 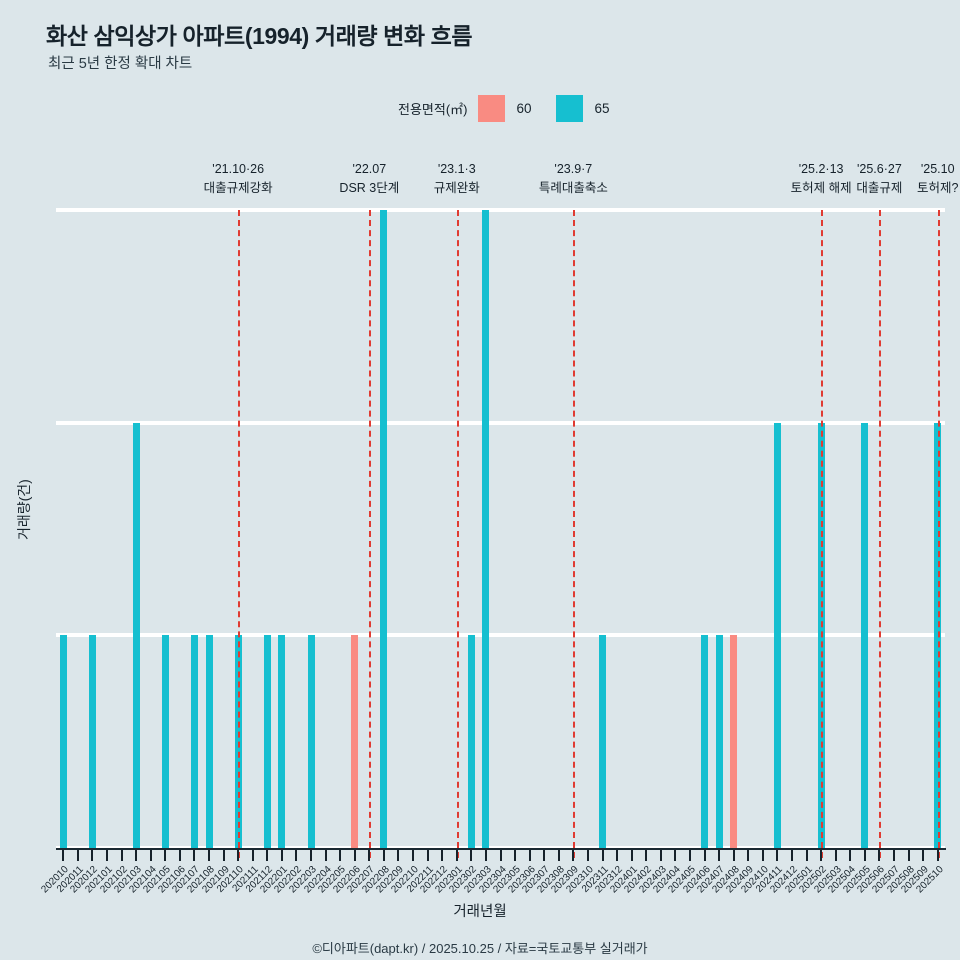 I want to click on event-annotation: '21.10·26 대출규제강화, so click(x=238, y=179).